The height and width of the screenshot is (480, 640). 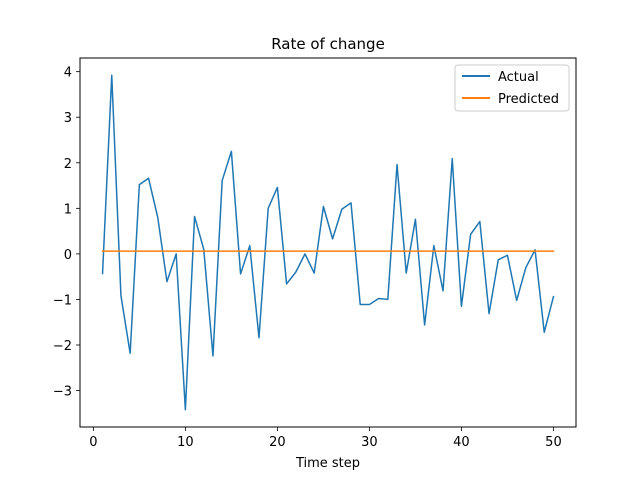 I want to click on y-tick-label: 2, so click(x=68, y=164).